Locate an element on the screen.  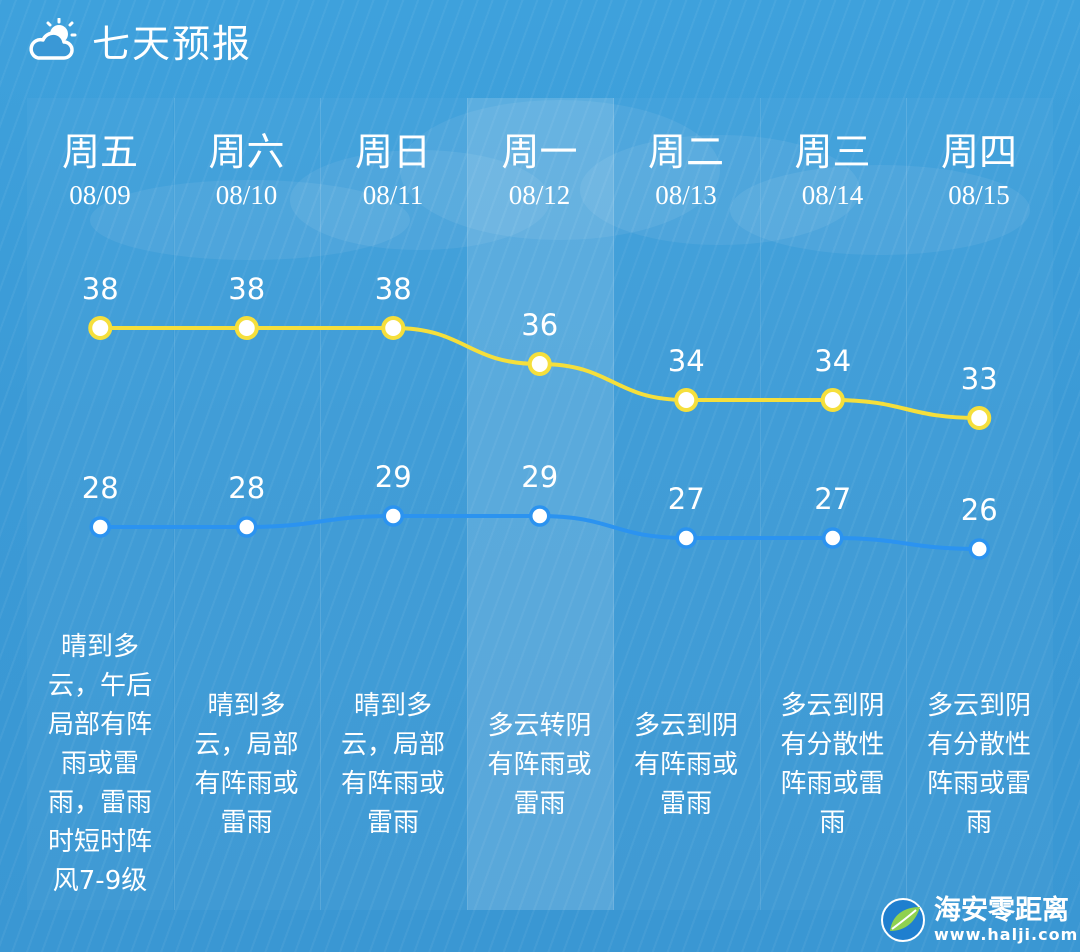
data-label-low: 26 is located at coordinates (979, 510).